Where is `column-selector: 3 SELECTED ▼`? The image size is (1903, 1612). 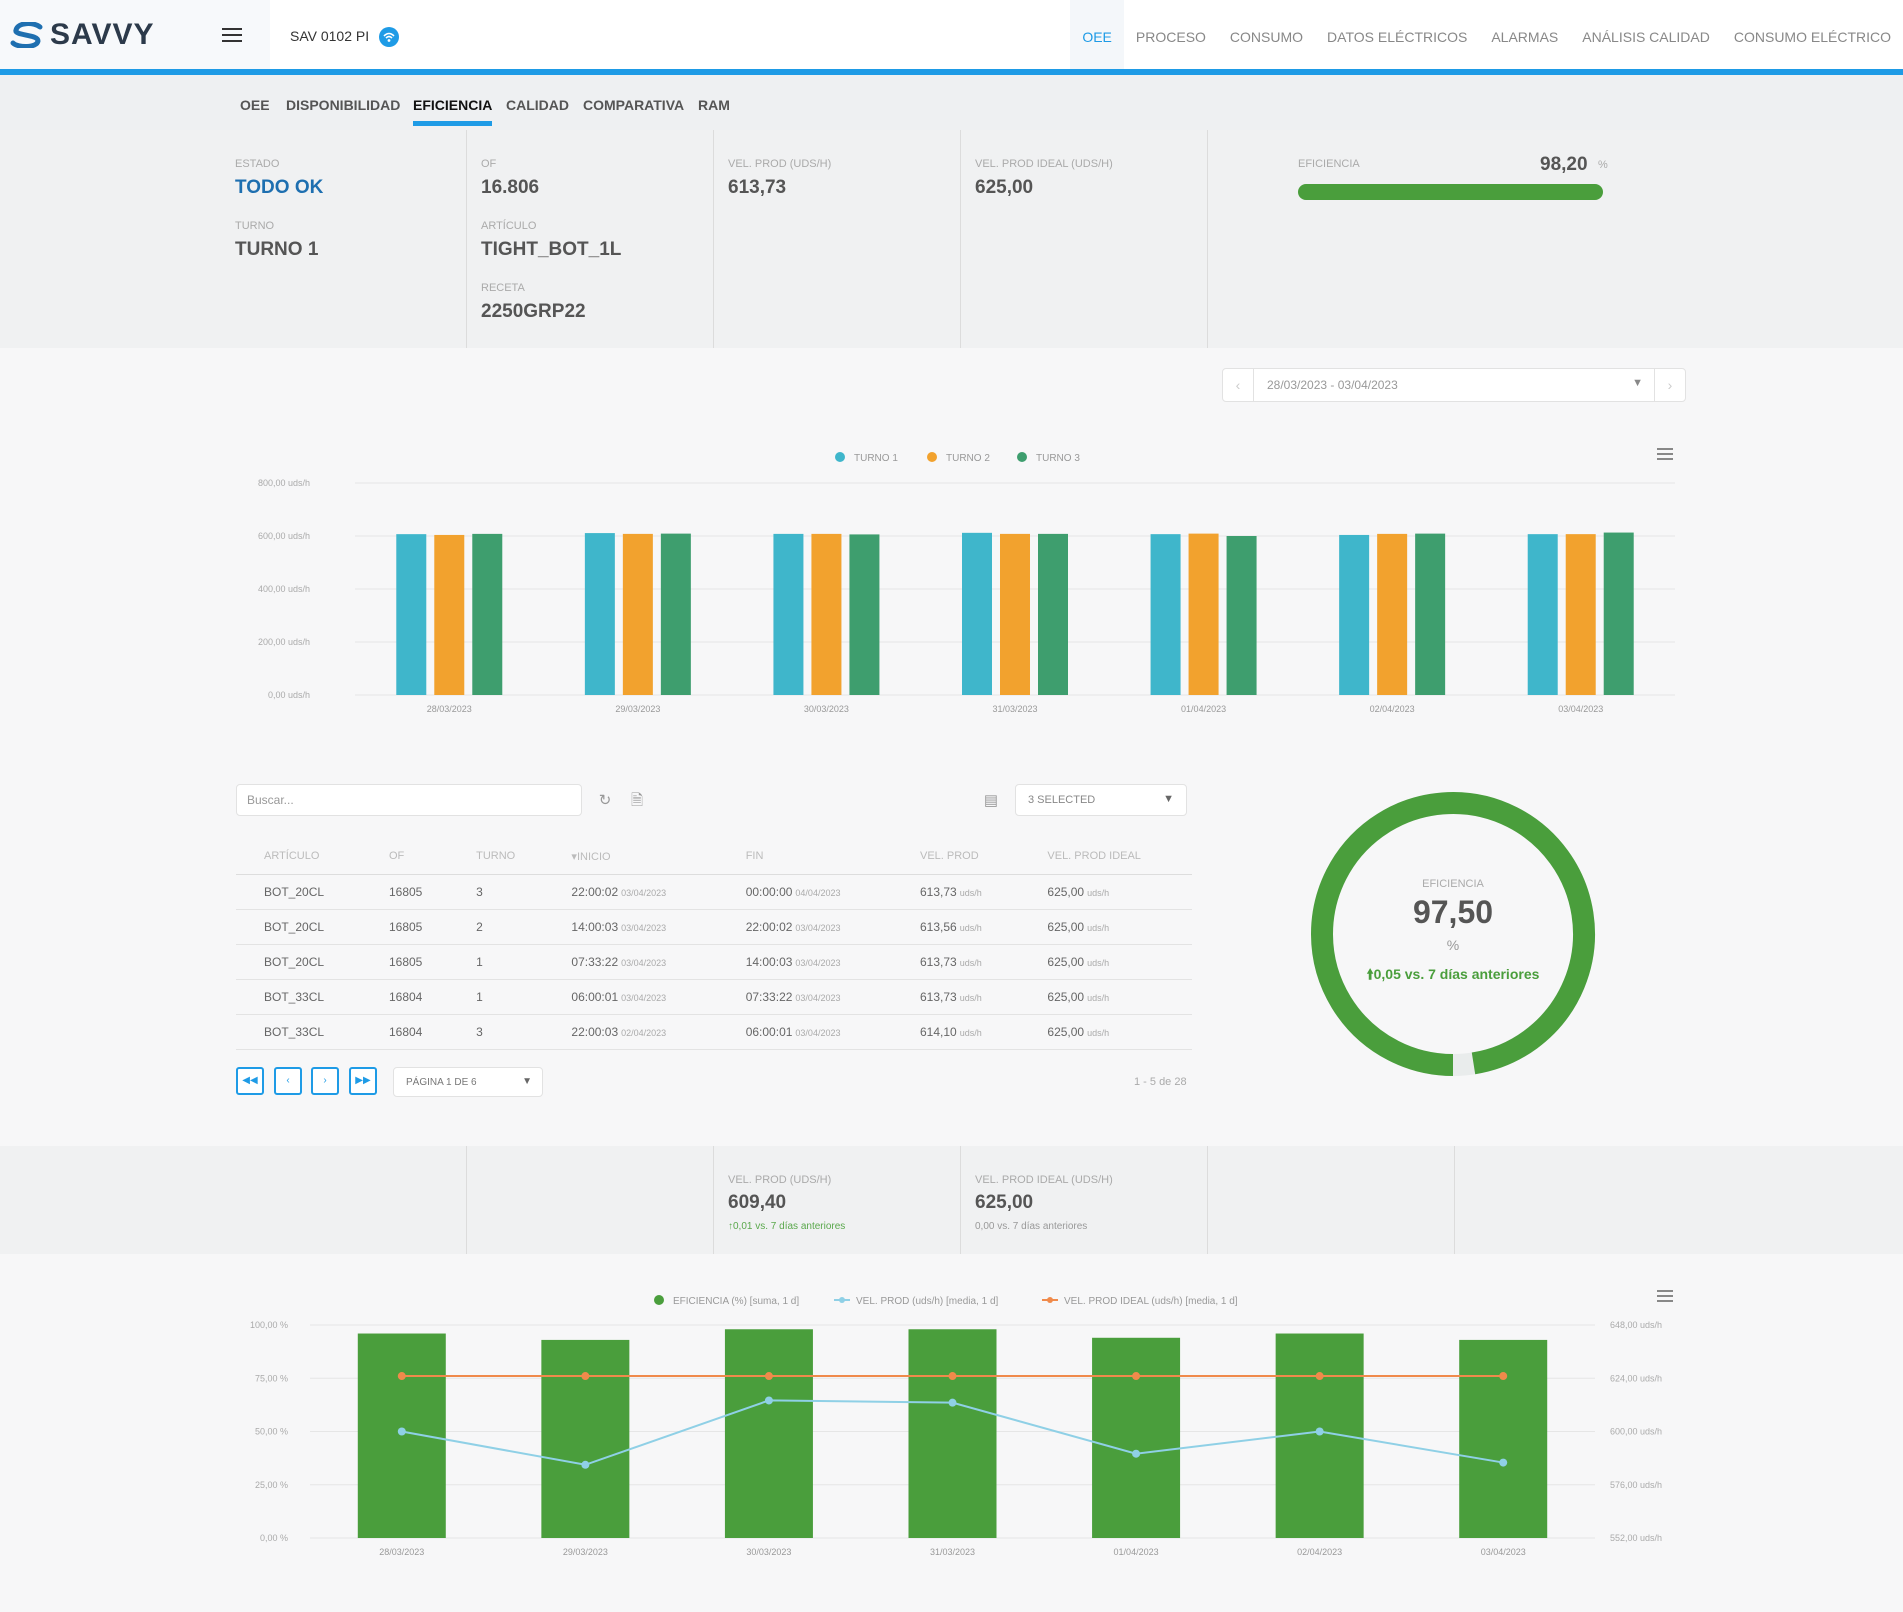 column-selector: 3 SELECTED ▼ is located at coordinates (1101, 800).